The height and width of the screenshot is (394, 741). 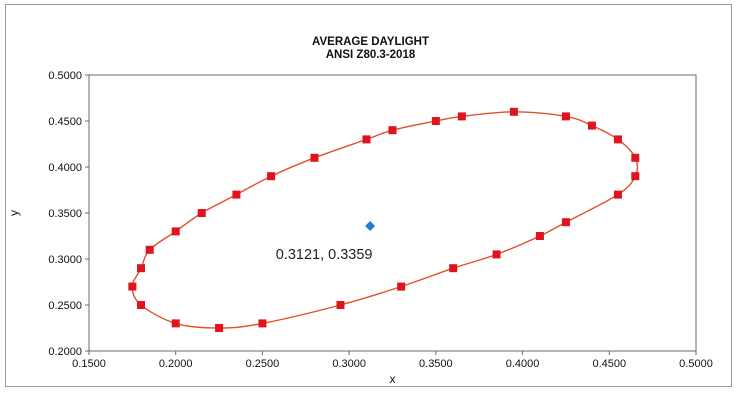 What do you see at coordinates (14, 213) in the screenshot?
I see `y-axis-label: y` at bounding box center [14, 213].